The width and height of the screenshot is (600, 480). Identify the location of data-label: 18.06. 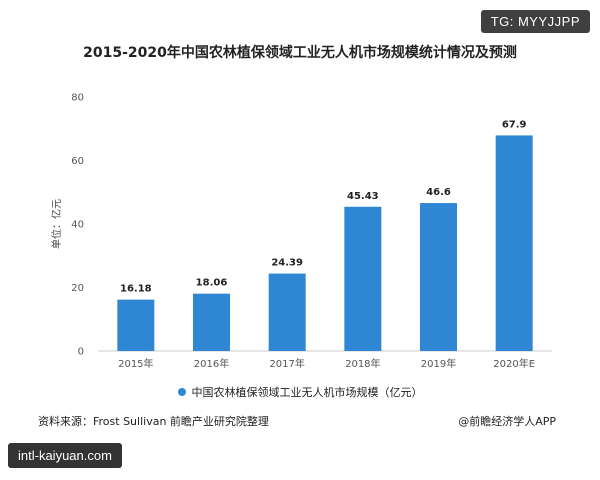
(212, 283).